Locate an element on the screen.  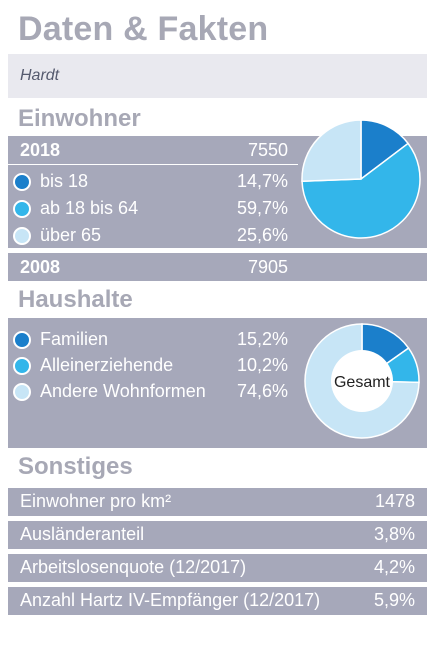
sonstiges-label: Ausländeranteil is located at coordinates (82, 534).